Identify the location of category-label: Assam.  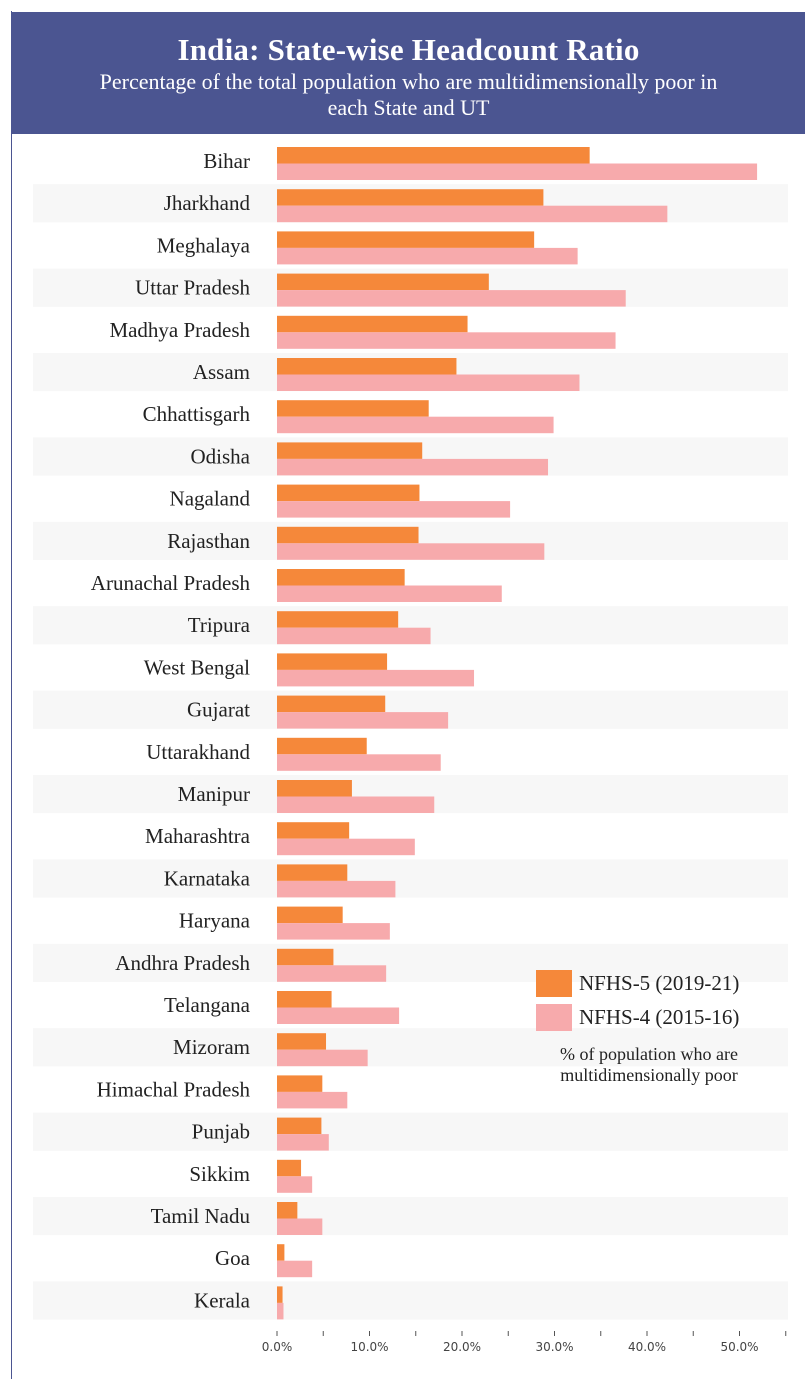
(221, 372).